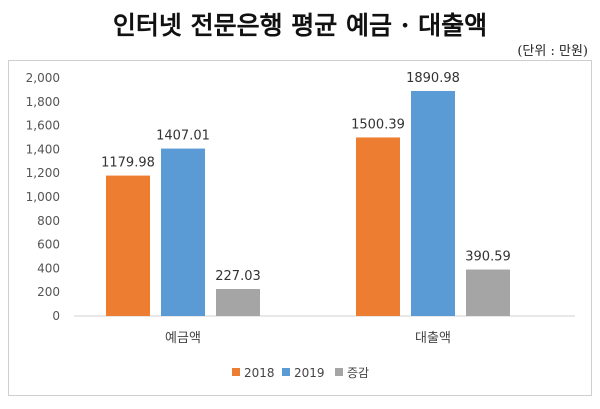 Image resolution: width=600 pixels, height=409 pixels. What do you see at coordinates (358, 373) in the screenshot?
I see `legend-label: 증감` at bounding box center [358, 373].